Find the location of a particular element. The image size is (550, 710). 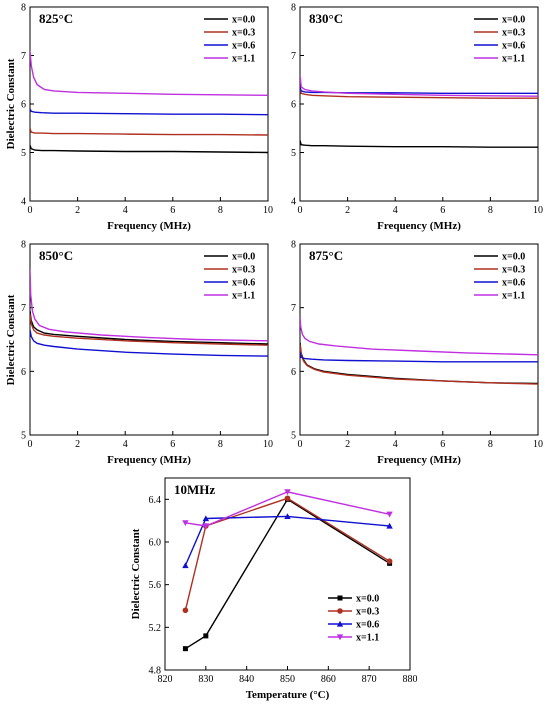

y-tick-label: 5.6 is located at coordinates (155, 585).